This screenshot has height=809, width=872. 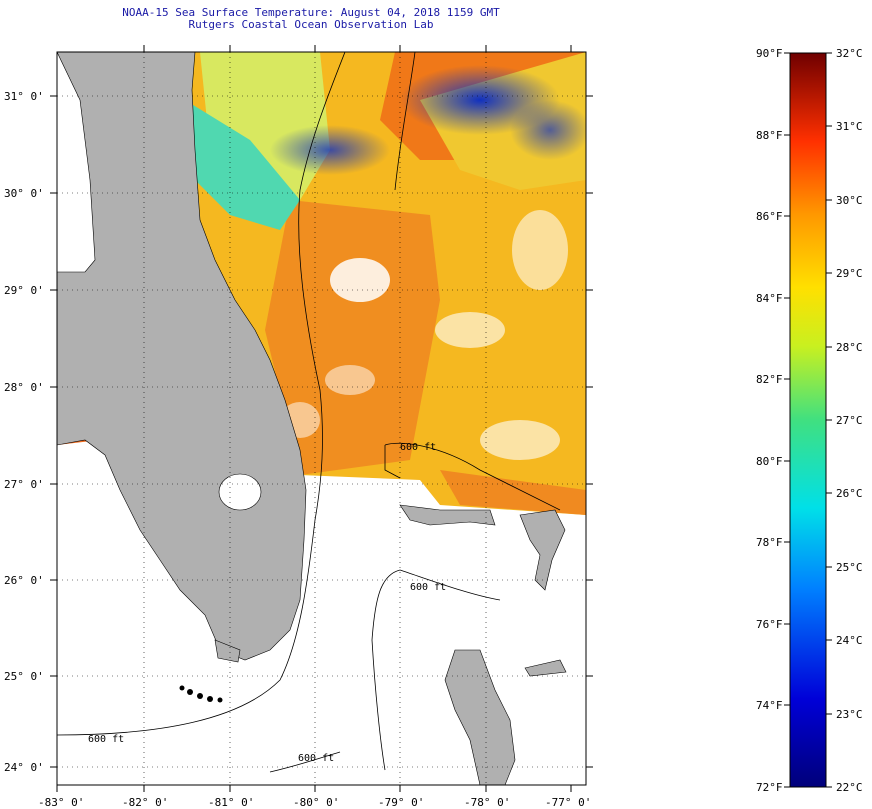 I want to click on lat-label: 26° 0', so click(x=24, y=580).